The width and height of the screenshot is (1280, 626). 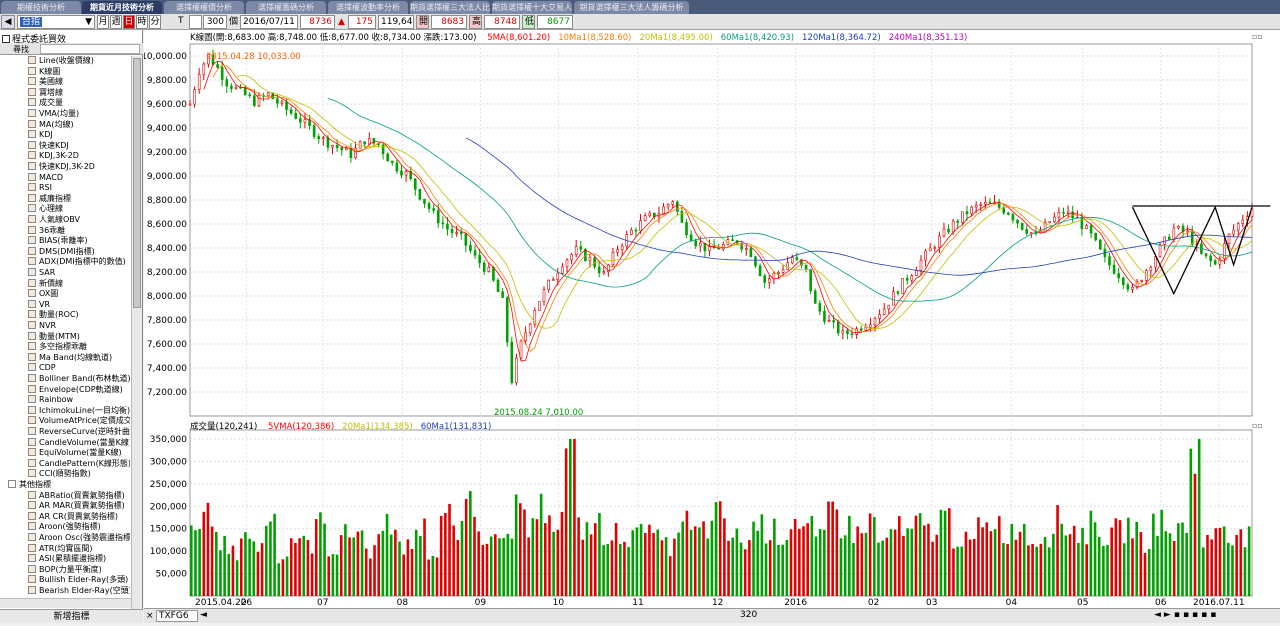 What do you see at coordinates (79, 347) in the screenshot?
I see `indicator-item: 多空指標乖離` at bounding box center [79, 347].